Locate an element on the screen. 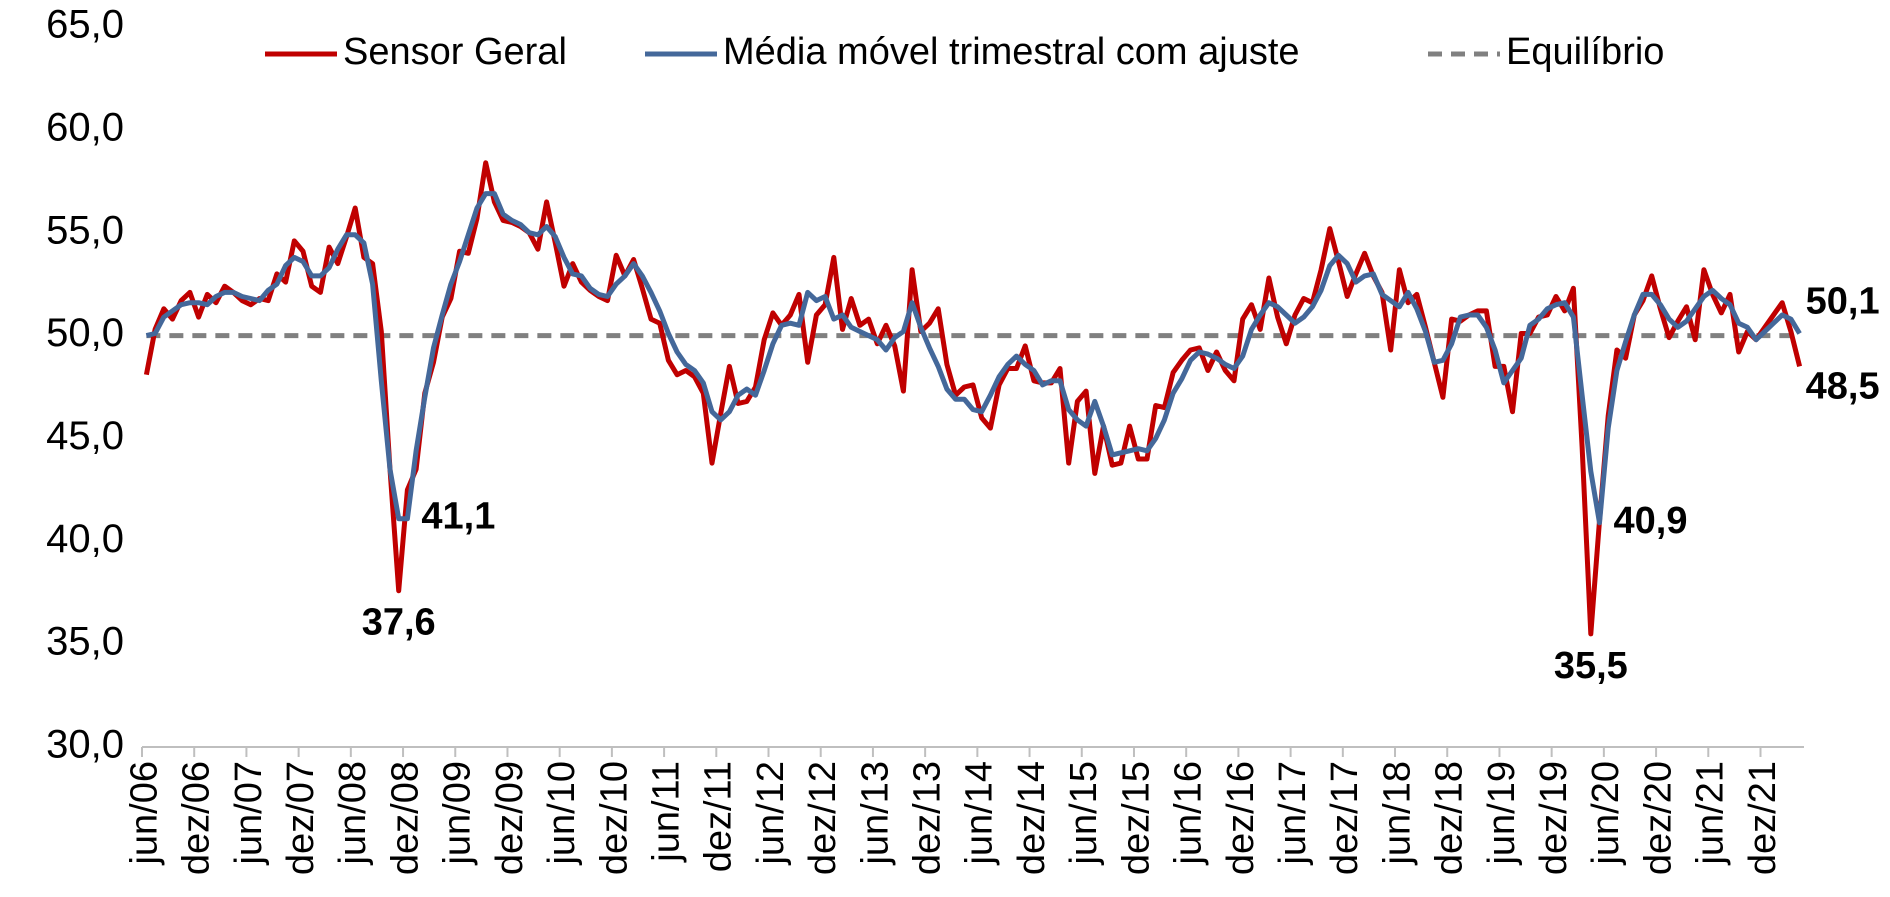 This screenshot has height=897, width=1890. y-tick-label: 55,0 is located at coordinates (85, 230).